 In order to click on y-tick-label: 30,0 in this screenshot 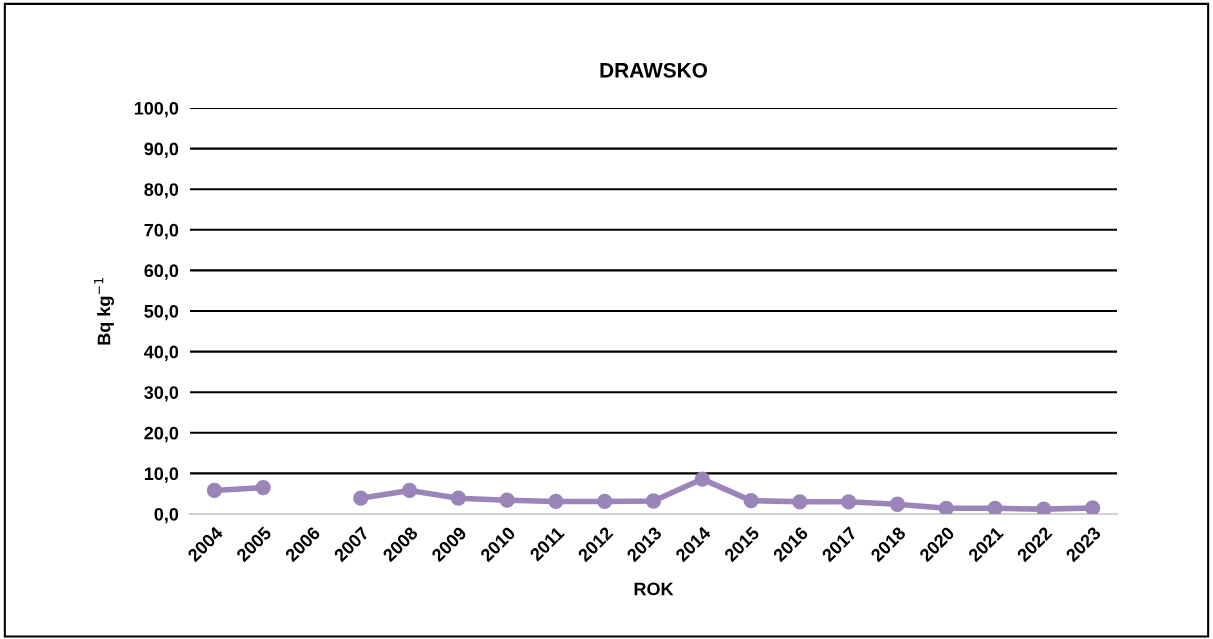, I will do `click(161, 394)`.